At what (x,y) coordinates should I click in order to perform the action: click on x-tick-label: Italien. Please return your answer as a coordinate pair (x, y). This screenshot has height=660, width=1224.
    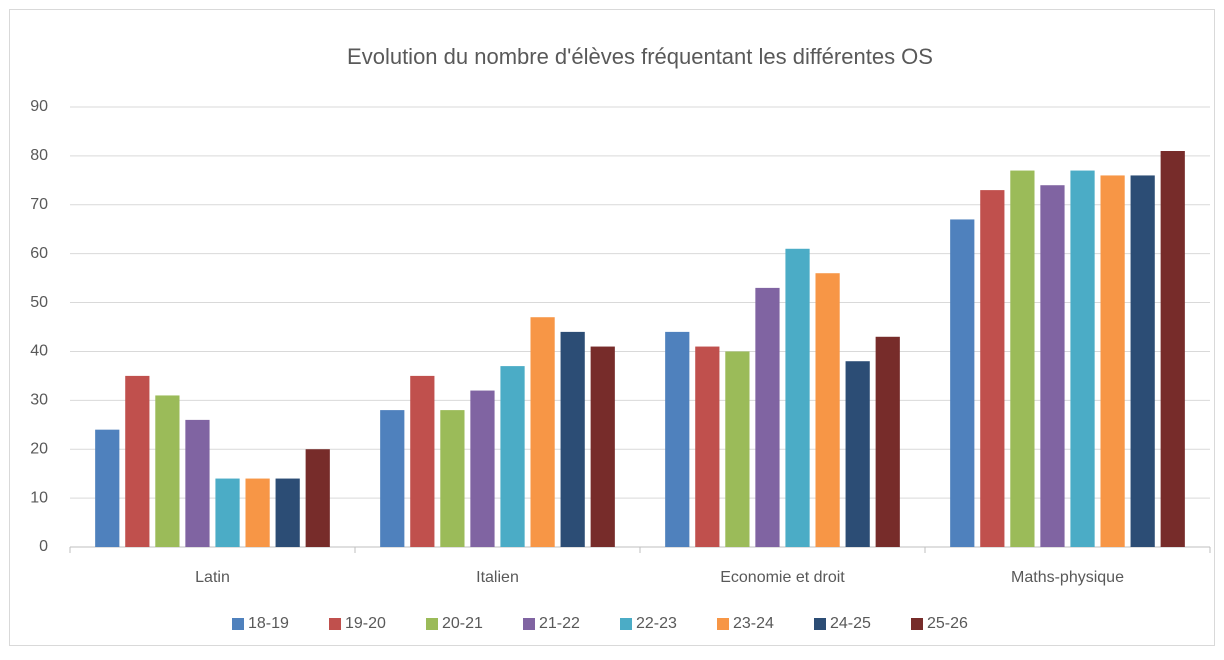
    Looking at the image, I should click on (497, 577).